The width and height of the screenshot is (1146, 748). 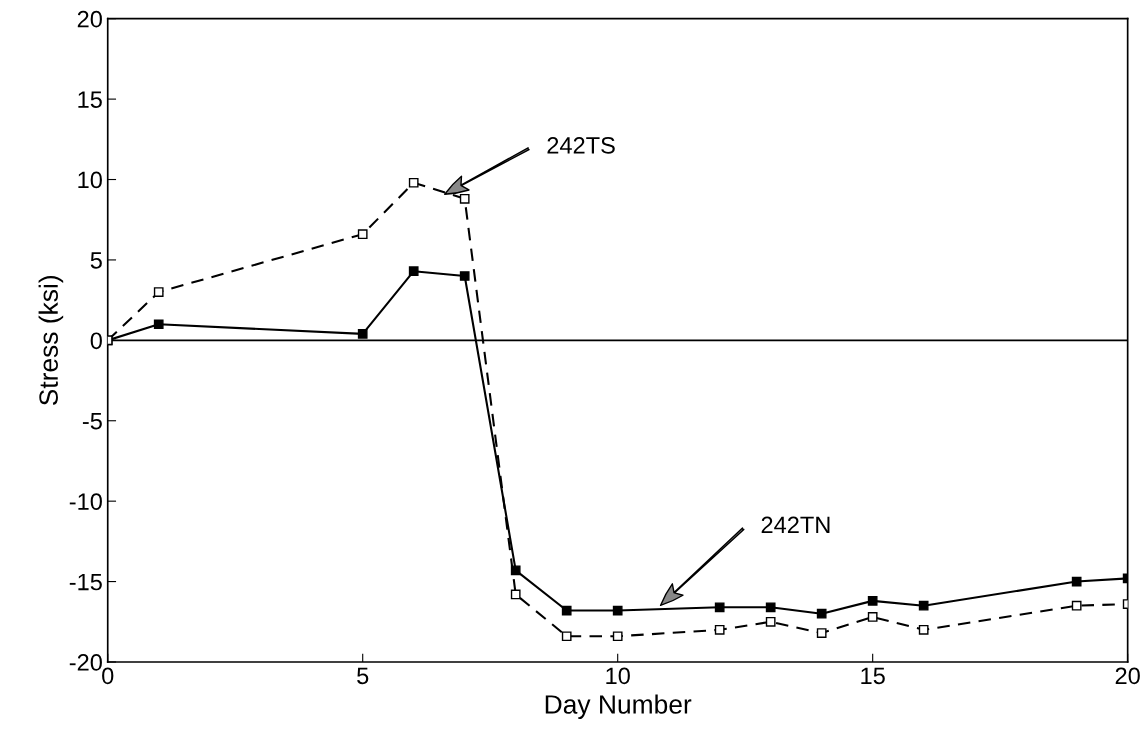 I want to click on y-tick-label: 5, so click(x=96, y=260).